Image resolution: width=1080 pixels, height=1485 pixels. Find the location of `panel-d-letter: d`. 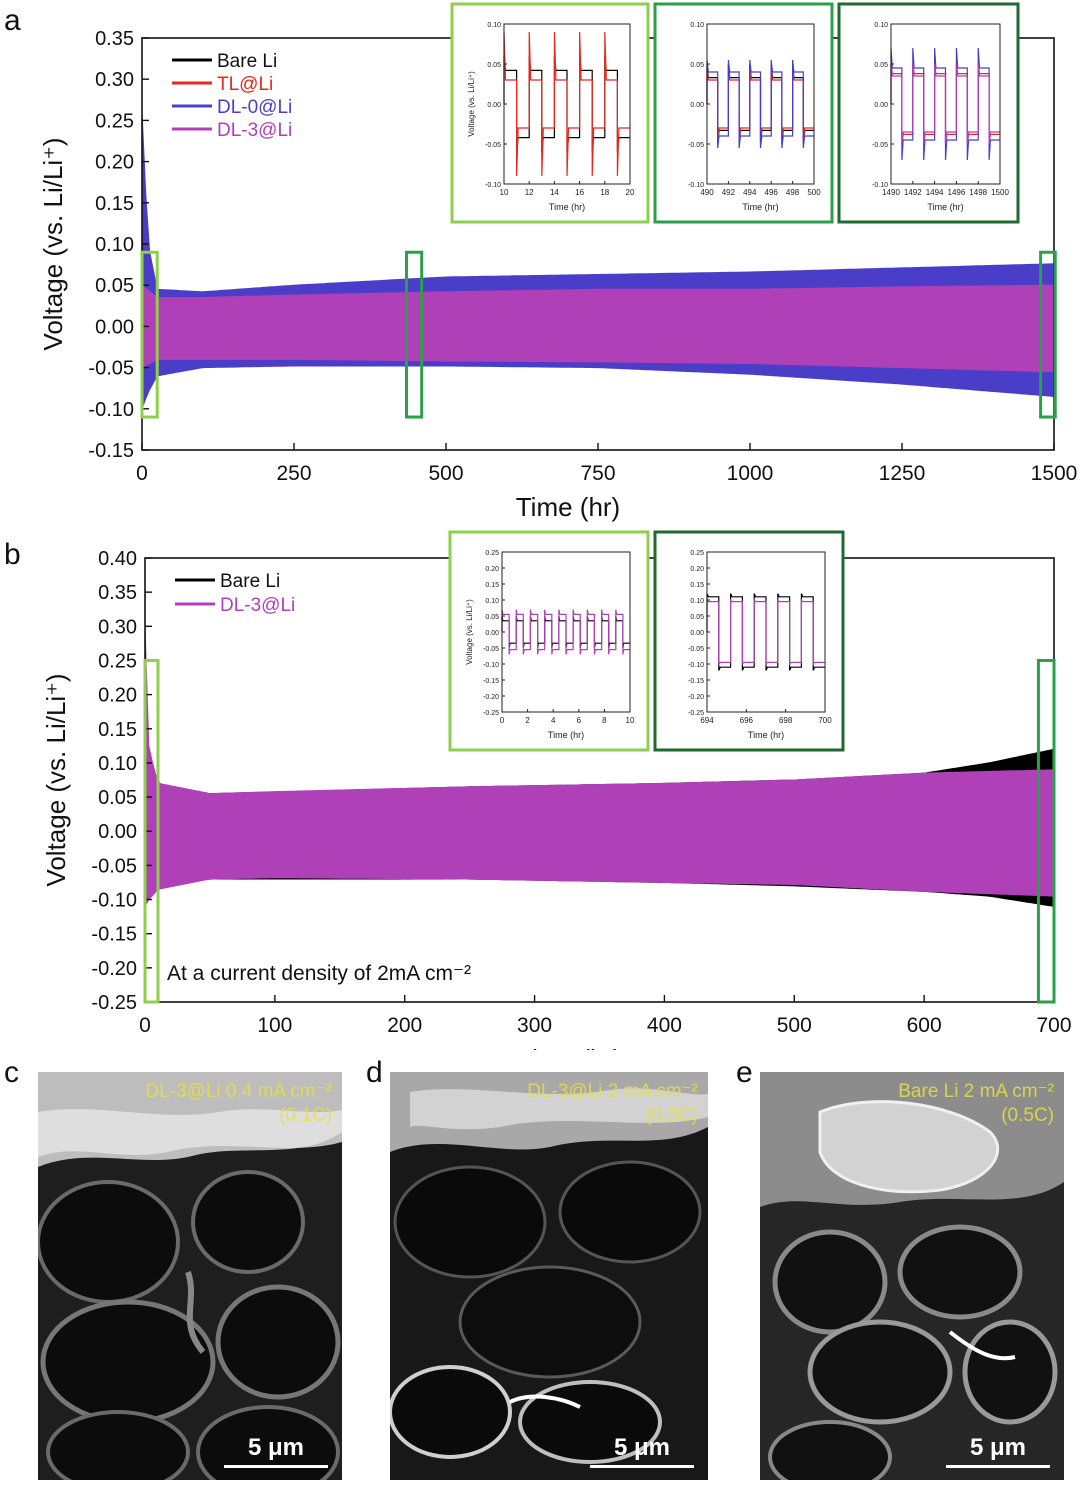

panel-d-letter: d is located at coordinates (374, 1072).